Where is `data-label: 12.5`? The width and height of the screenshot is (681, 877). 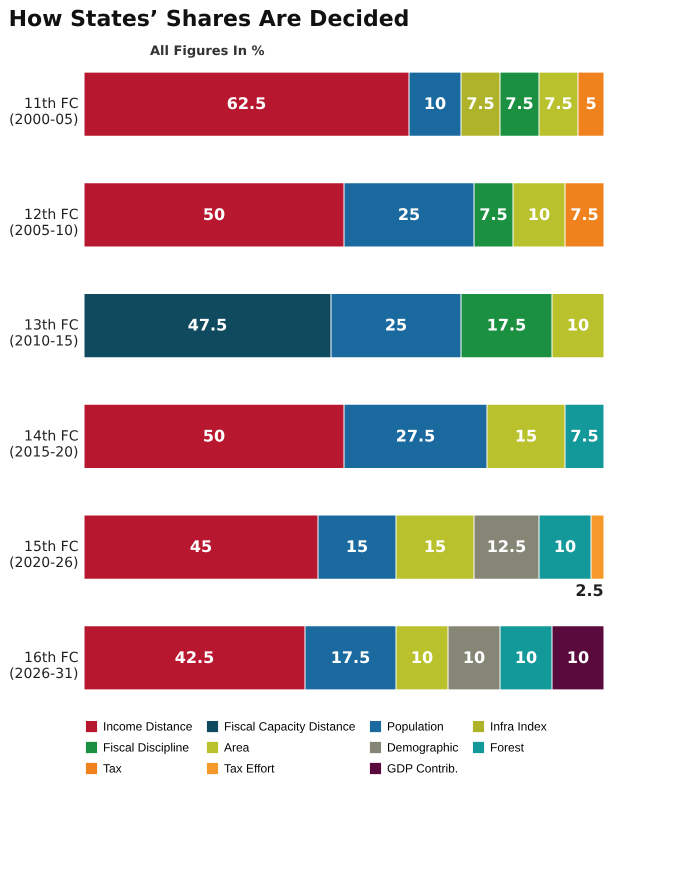 data-label: 12.5 is located at coordinates (506, 546).